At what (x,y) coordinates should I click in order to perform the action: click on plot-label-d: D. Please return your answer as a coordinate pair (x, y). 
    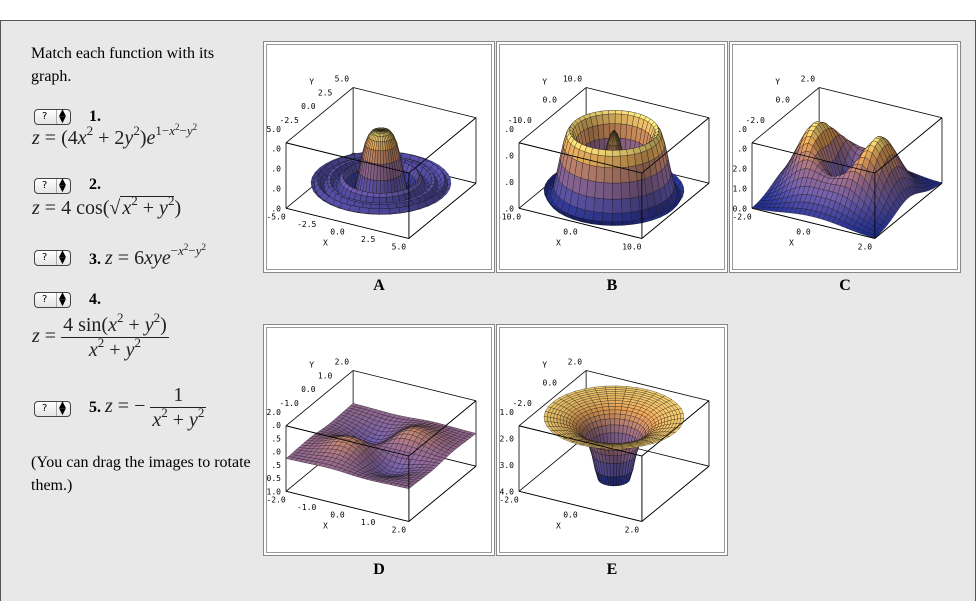
    Looking at the image, I should click on (379, 570).